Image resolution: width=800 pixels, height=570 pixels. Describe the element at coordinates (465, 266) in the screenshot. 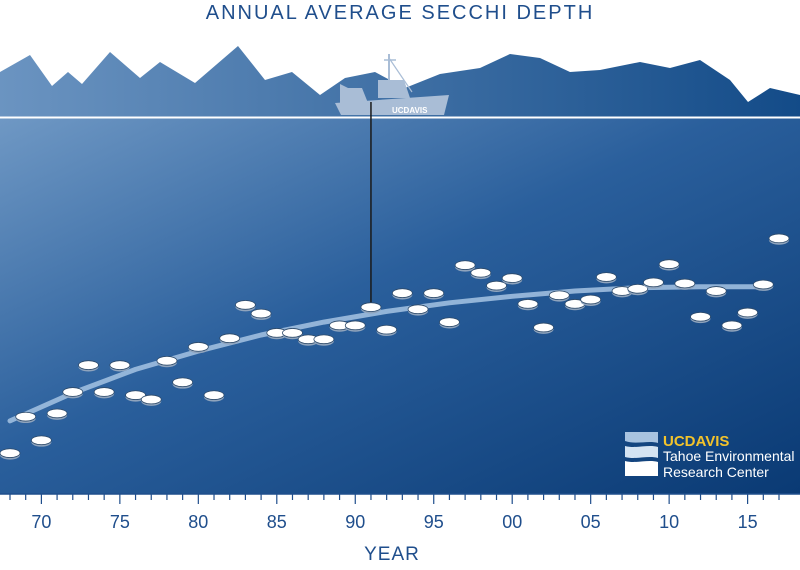

I see `data-point-1997` at that location.